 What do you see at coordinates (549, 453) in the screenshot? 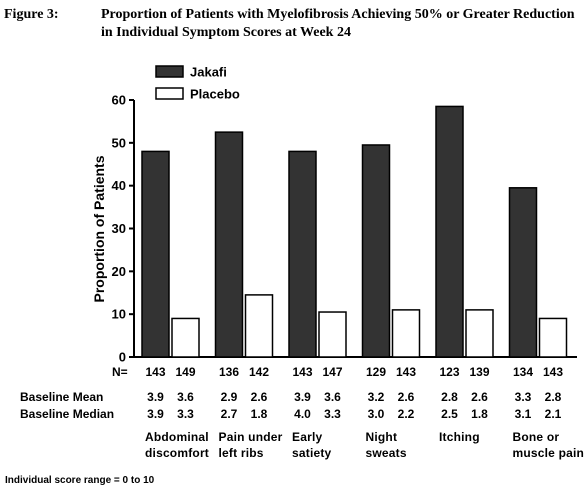
I see `category-label: muscle pain` at bounding box center [549, 453].